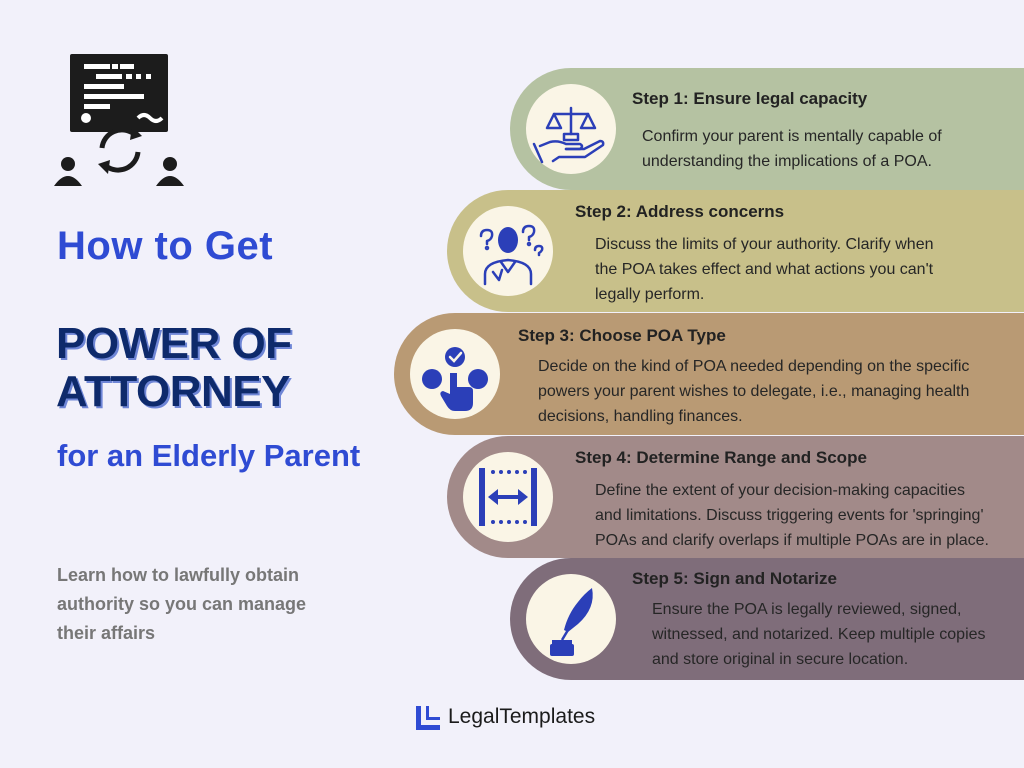 Image resolution: width=1024 pixels, height=768 pixels. I want to click on step-4-title: Step 4: Determine Range and Scope, so click(721, 457).